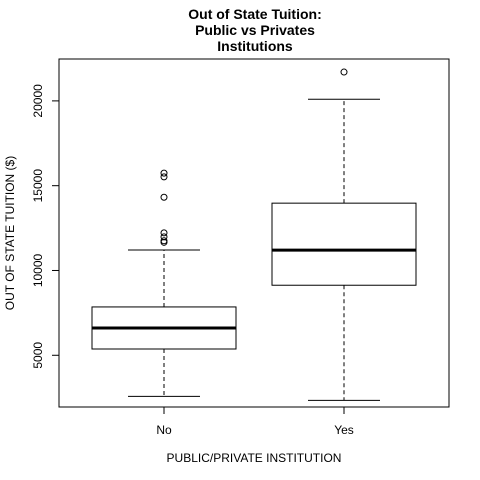 This screenshot has height=480, width=480. Describe the element at coordinates (38, 355) in the screenshot. I see `y-tick-label: 5000` at that location.